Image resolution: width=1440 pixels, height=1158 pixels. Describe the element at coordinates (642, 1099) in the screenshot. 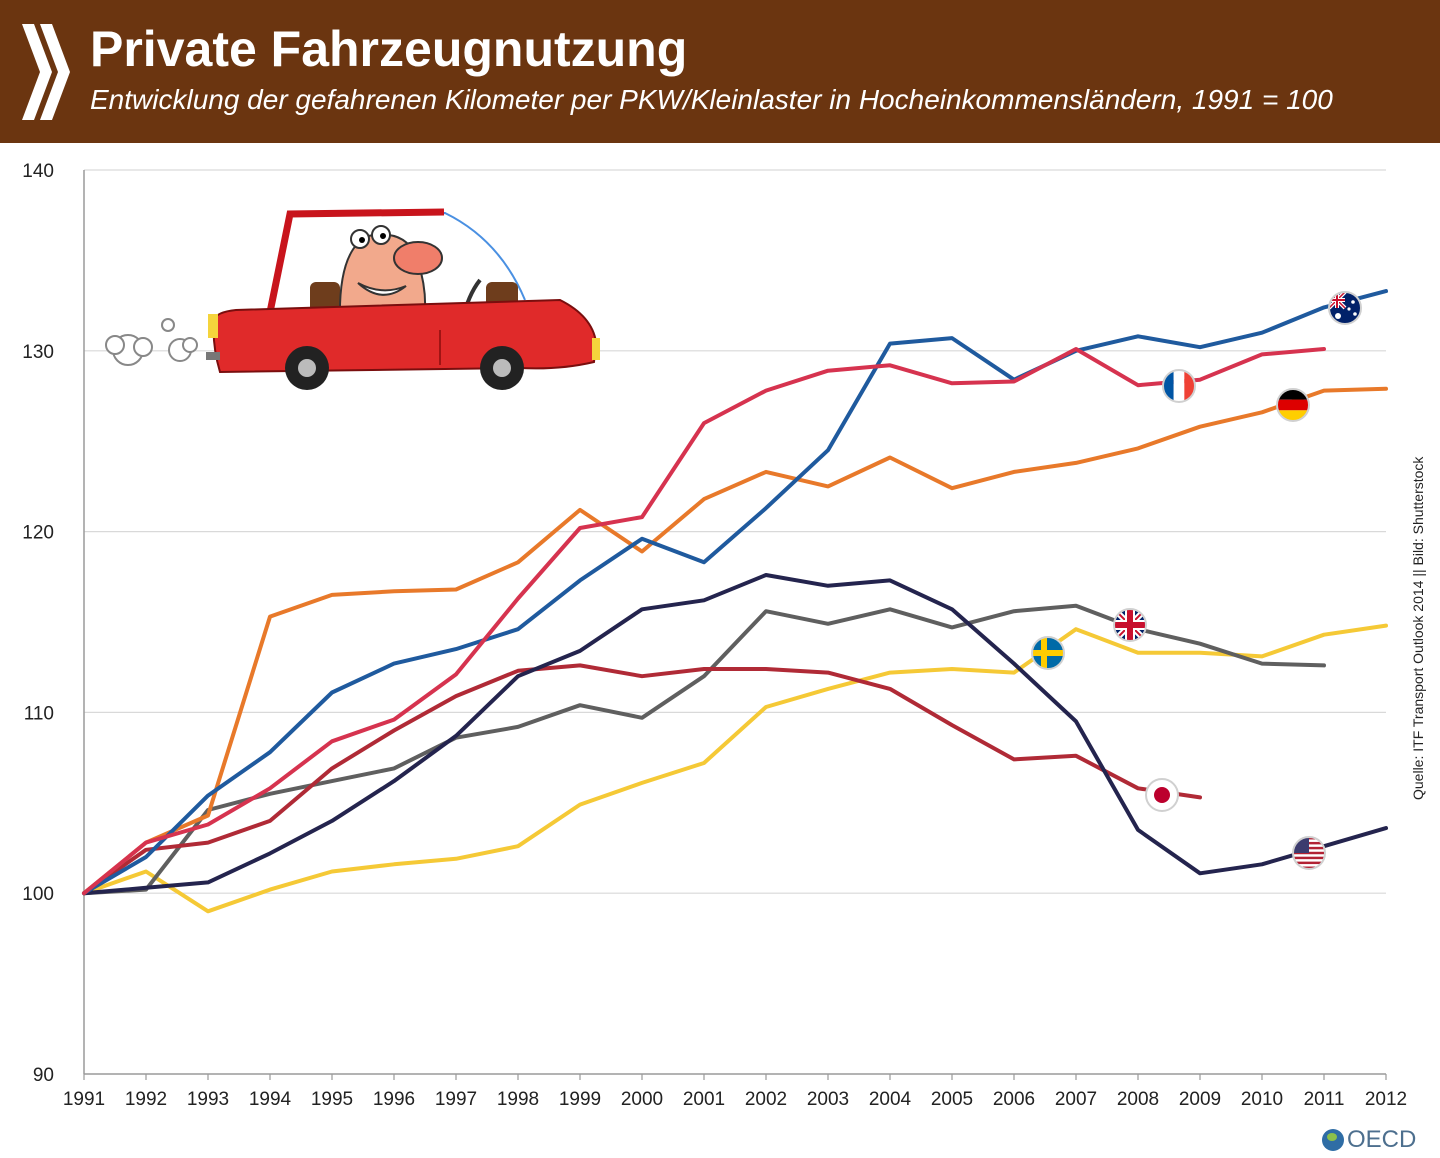

I see `x-tick-label: 2000` at that location.